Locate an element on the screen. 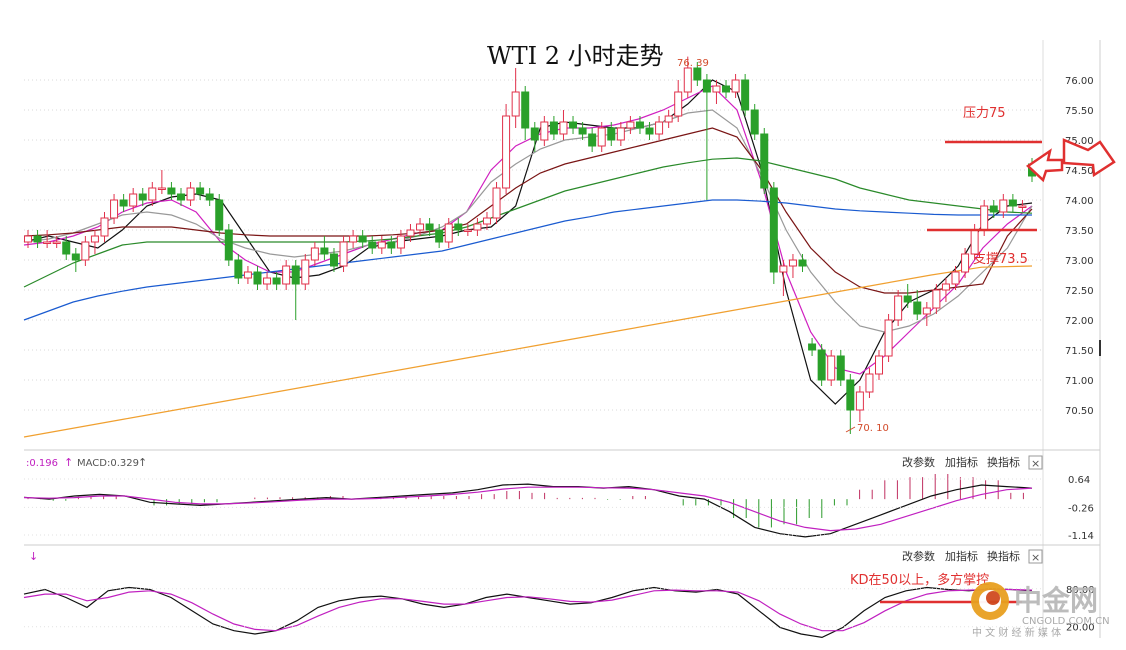 This screenshot has height=650, width=1126. macd-panel: :0.196 ↑ MACD:0.329 ↑ 0.64 -0.26 -1.14 is located at coordinates (558, 499).